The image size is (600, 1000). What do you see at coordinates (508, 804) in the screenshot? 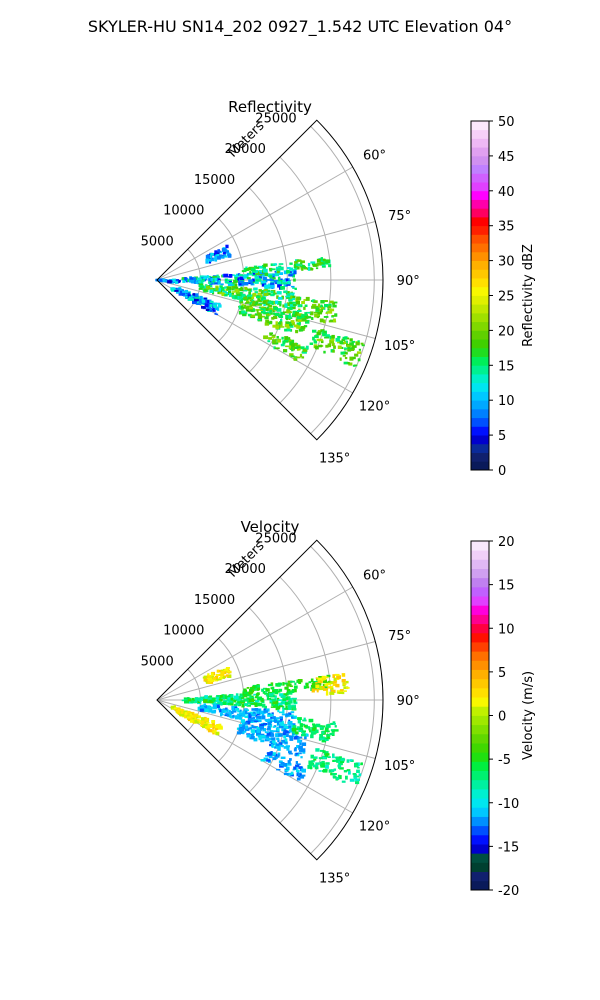
I see `colorbar-tick-label: -10` at bounding box center [508, 804].